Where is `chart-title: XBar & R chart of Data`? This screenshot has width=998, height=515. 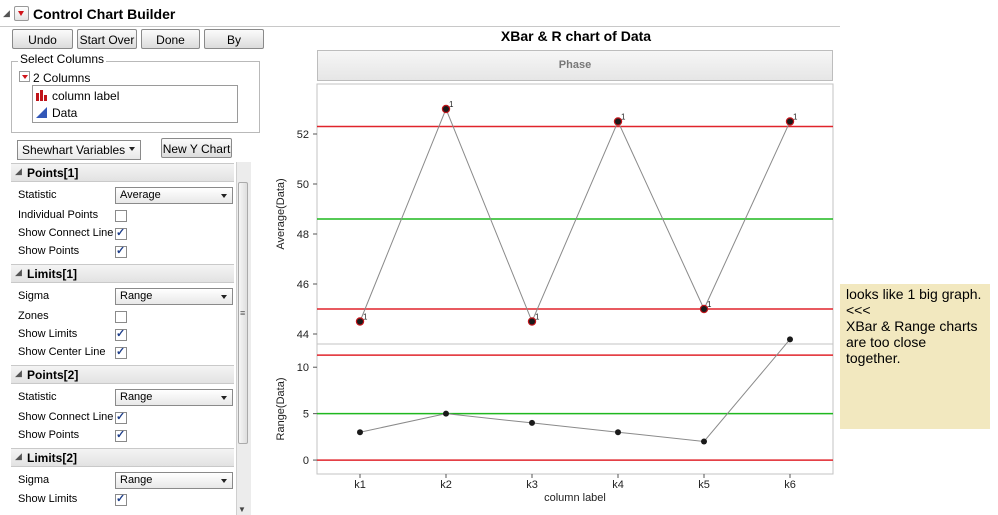 chart-title: XBar & R chart of Data is located at coordinates (576, 36).